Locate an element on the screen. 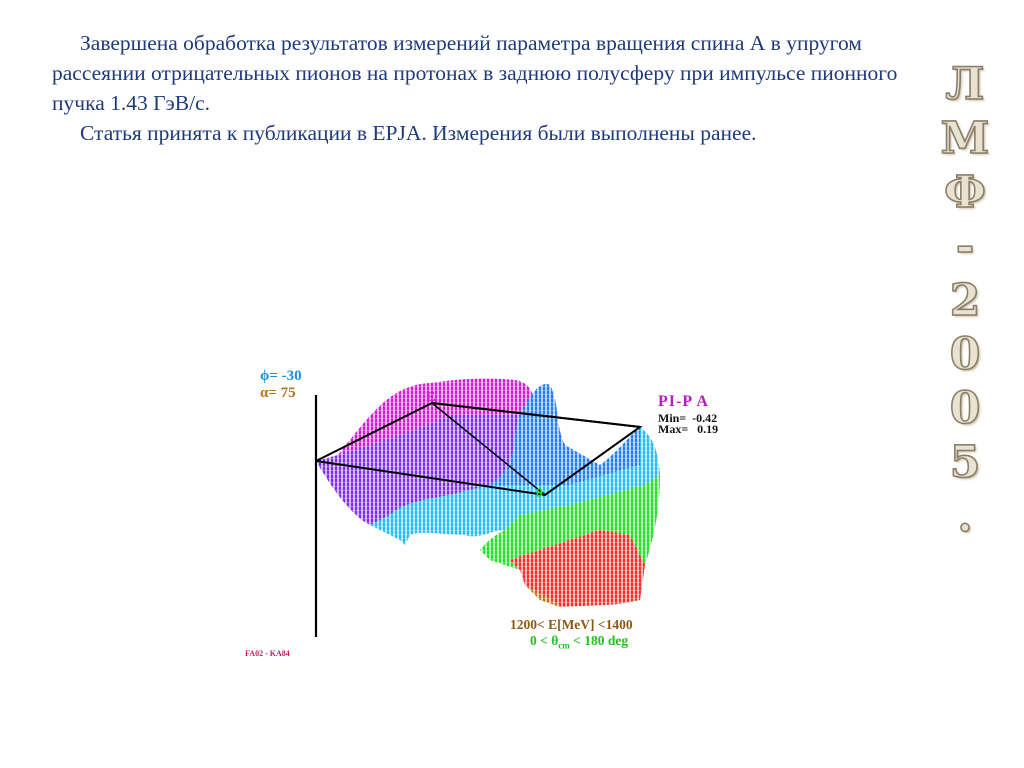  theta-subscript: cm is located at coordinates (564, 645).